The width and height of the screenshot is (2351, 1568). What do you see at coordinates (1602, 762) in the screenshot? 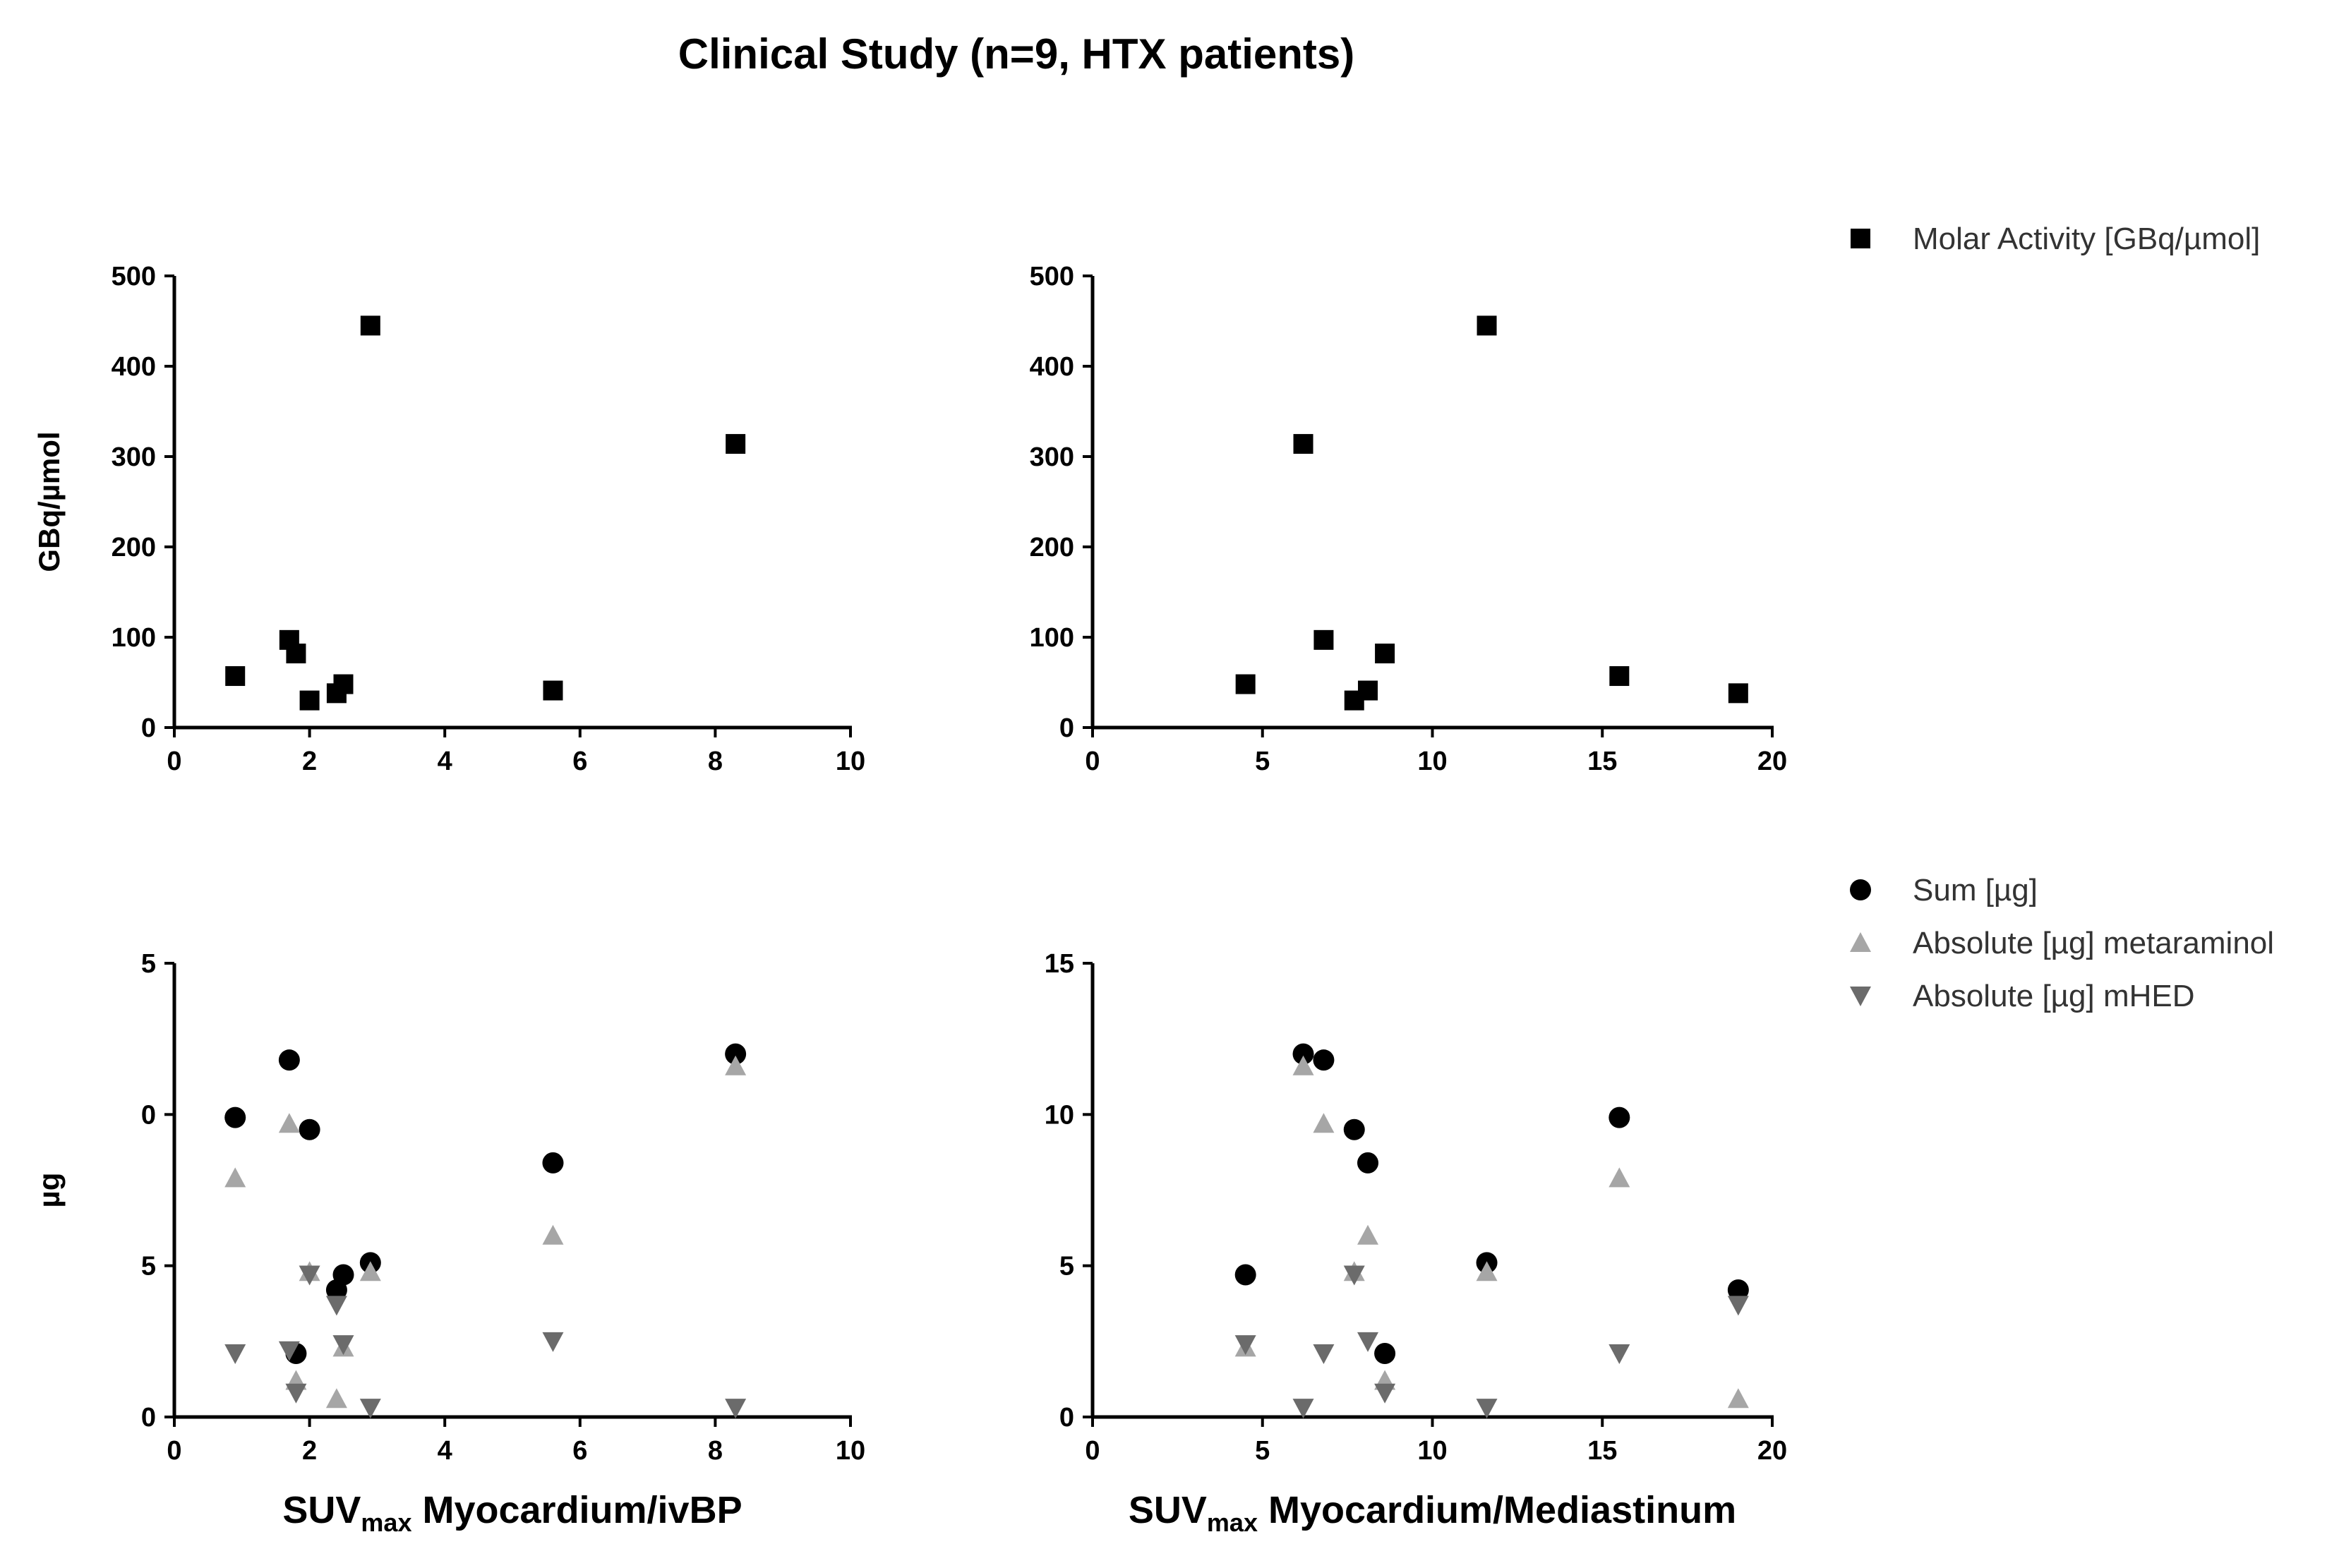
I see `x-tick-label: 15` at bounding box center [1602, 762].